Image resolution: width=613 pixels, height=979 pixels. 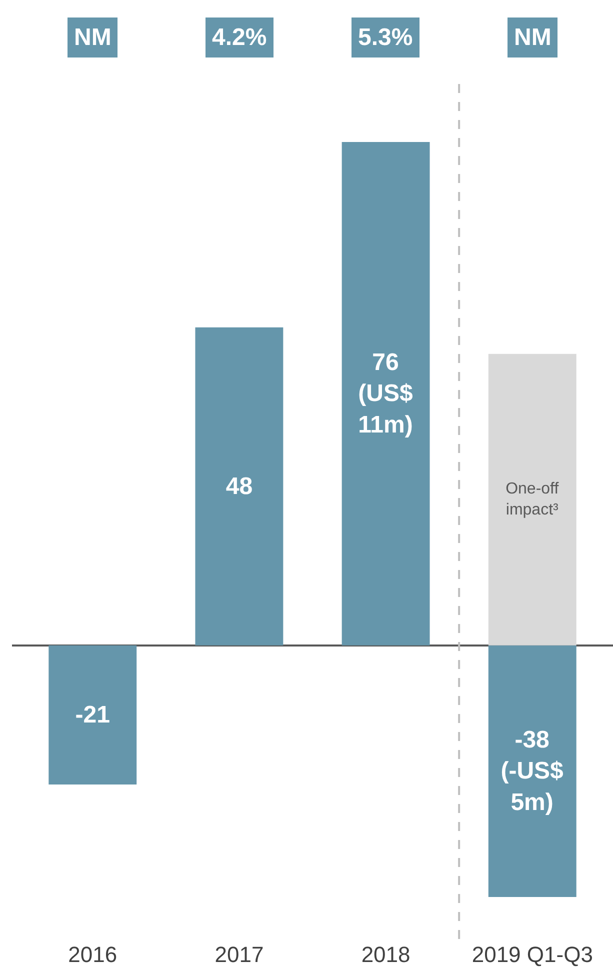 I want to click on text: 4.2%, so click(x=239, y=37).